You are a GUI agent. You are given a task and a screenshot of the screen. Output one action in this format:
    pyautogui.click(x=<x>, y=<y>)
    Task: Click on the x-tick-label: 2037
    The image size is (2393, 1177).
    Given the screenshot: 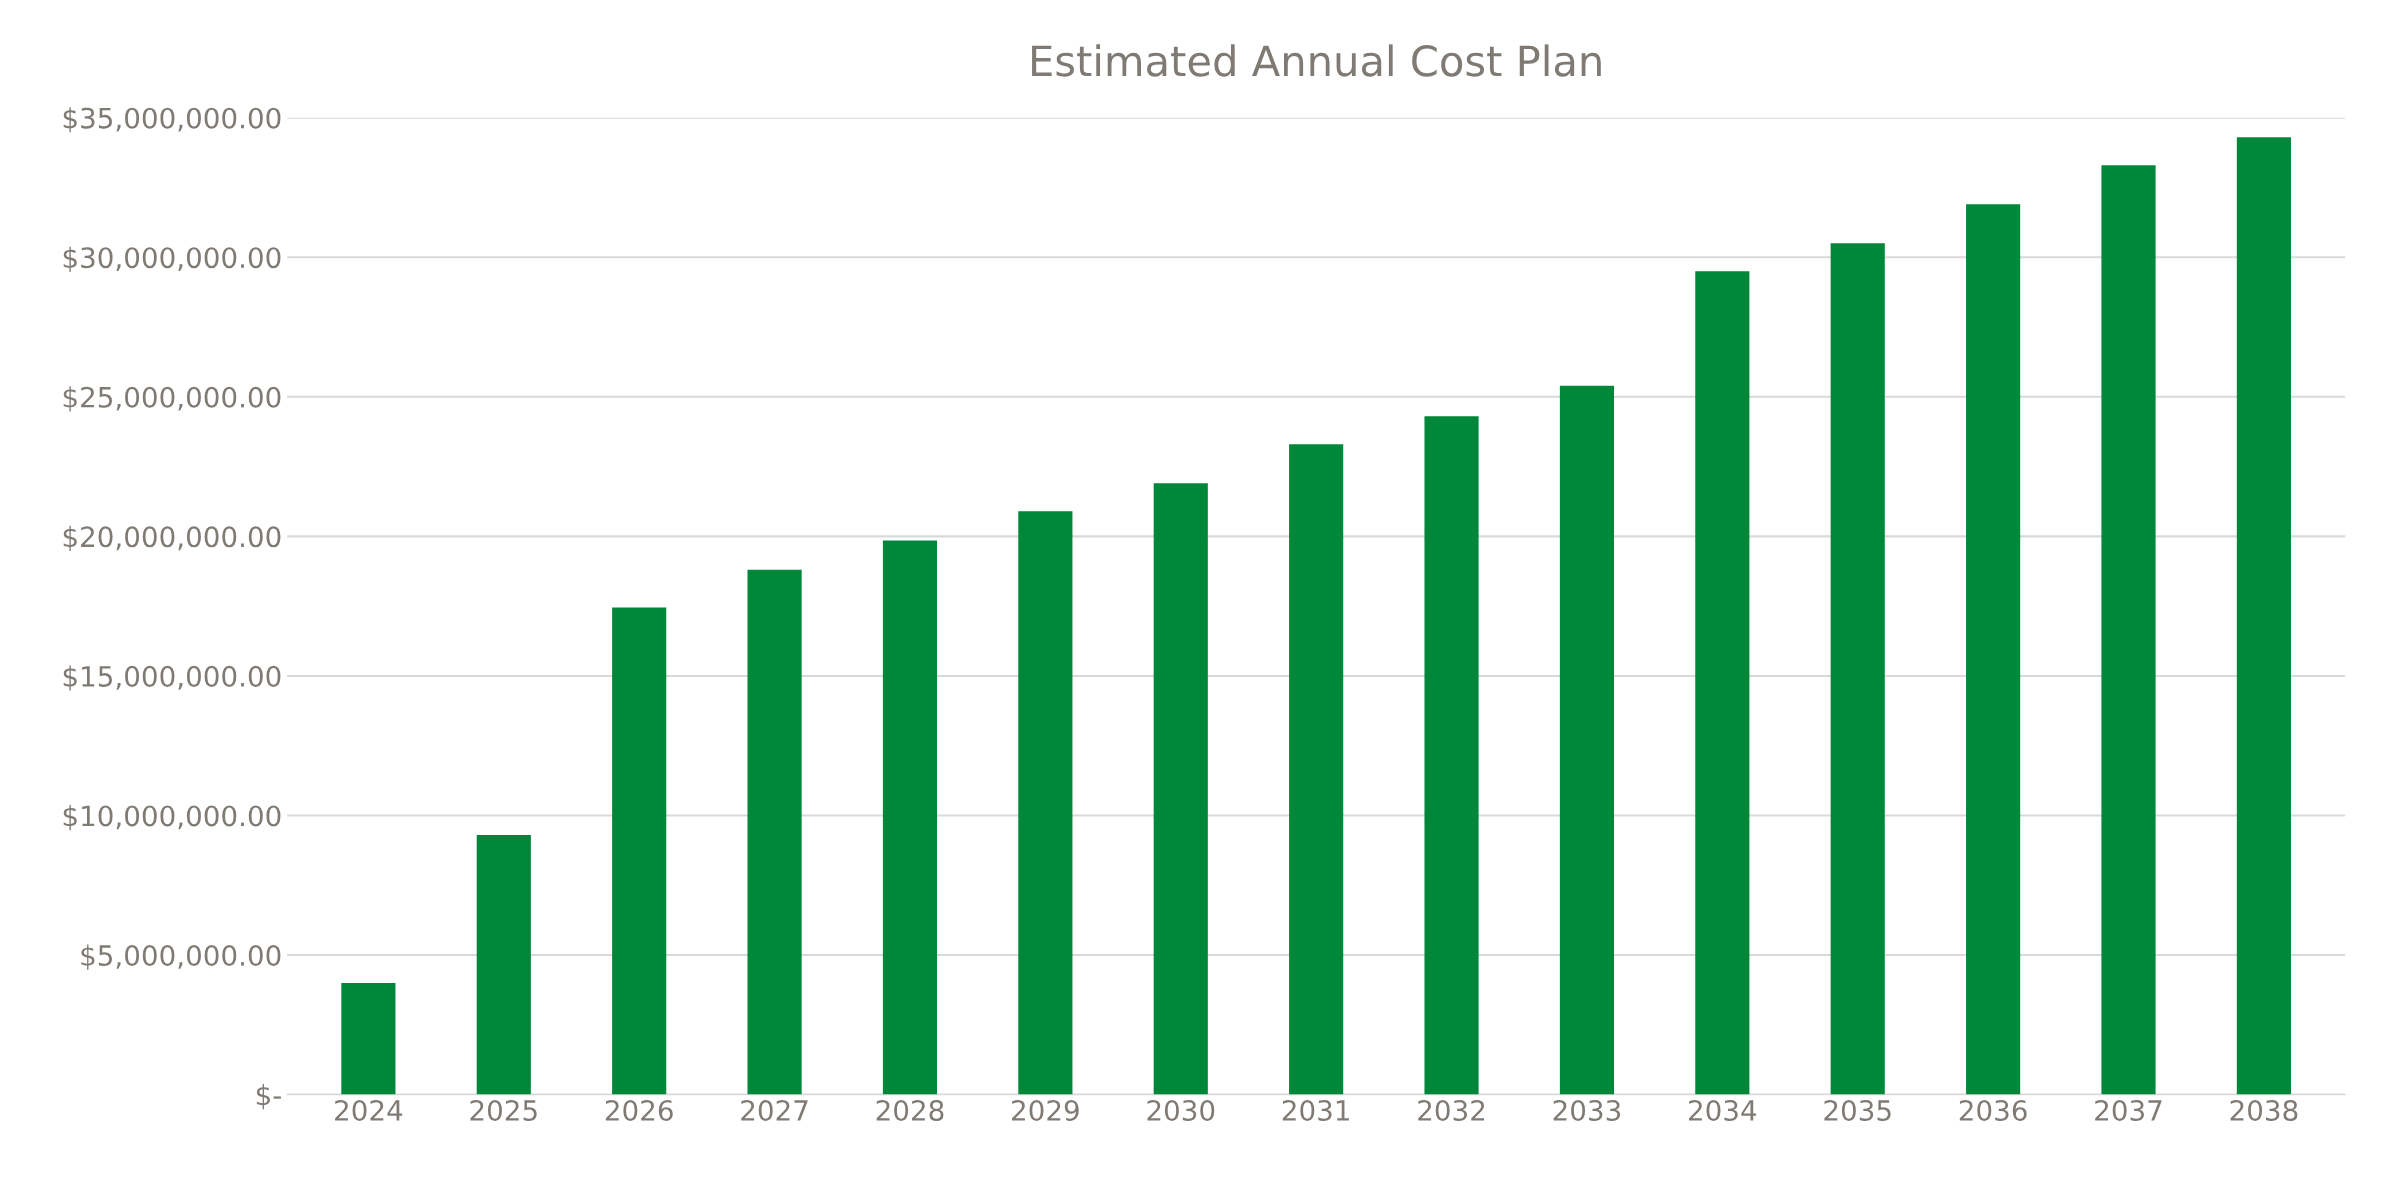 What is the action you would take?
    pyautogui.click(x=2128, y=1110)
    